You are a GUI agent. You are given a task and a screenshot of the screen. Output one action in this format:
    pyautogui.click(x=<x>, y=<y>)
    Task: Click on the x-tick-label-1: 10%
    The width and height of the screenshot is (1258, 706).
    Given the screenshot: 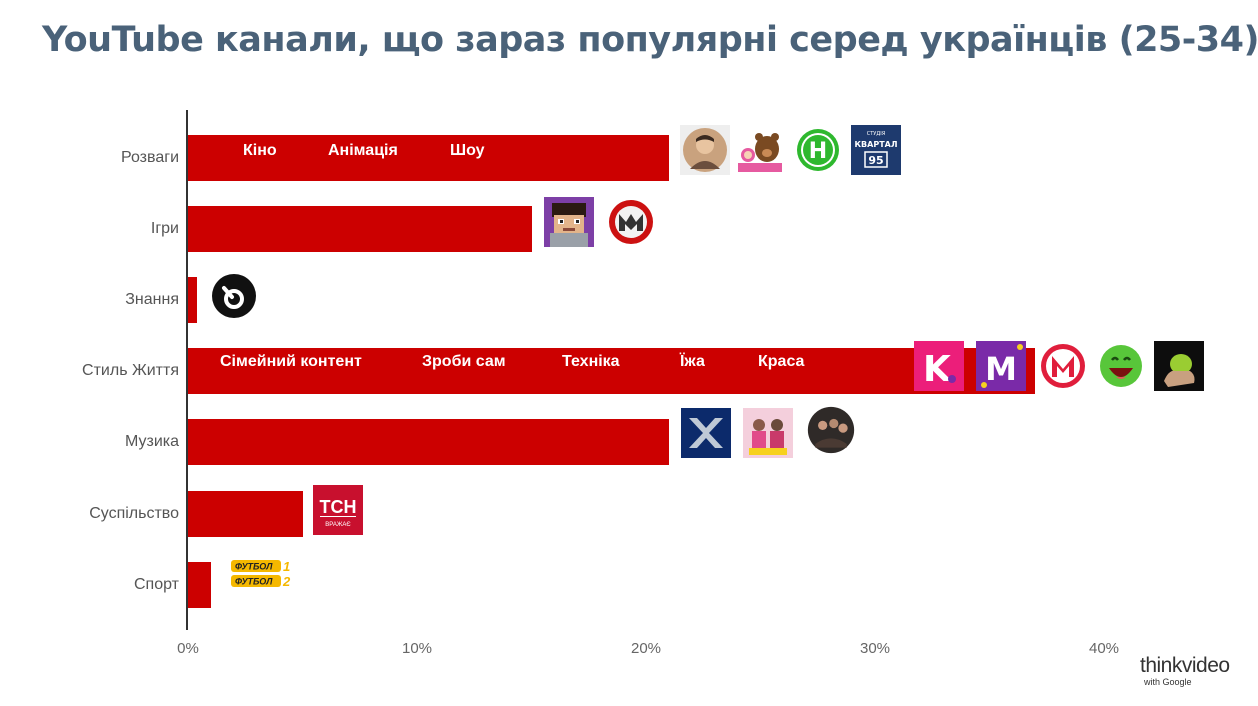 What is the action you would take?
    pyautogui.click(x=417, y=648)
    